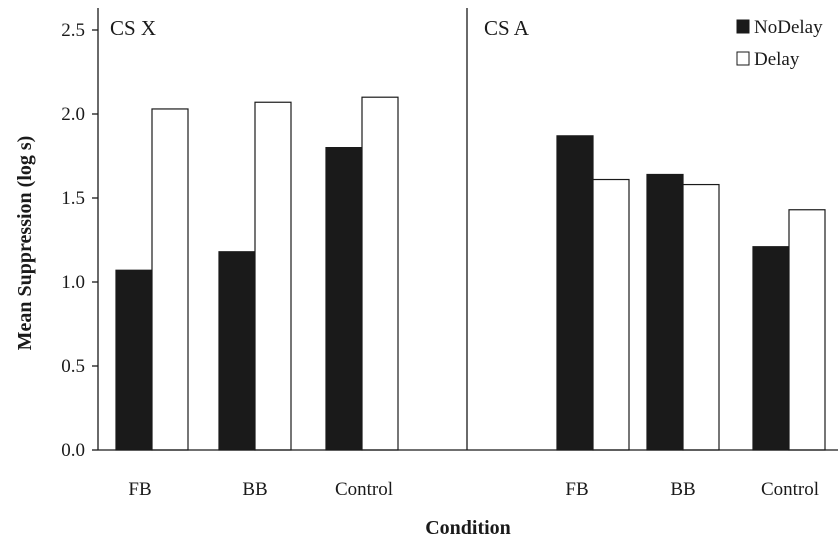  What do you see at coordinates (237, 351) in the screenshot?
I see `bar-cs-x-bb-nodelay` at bounding box center [237, 351].